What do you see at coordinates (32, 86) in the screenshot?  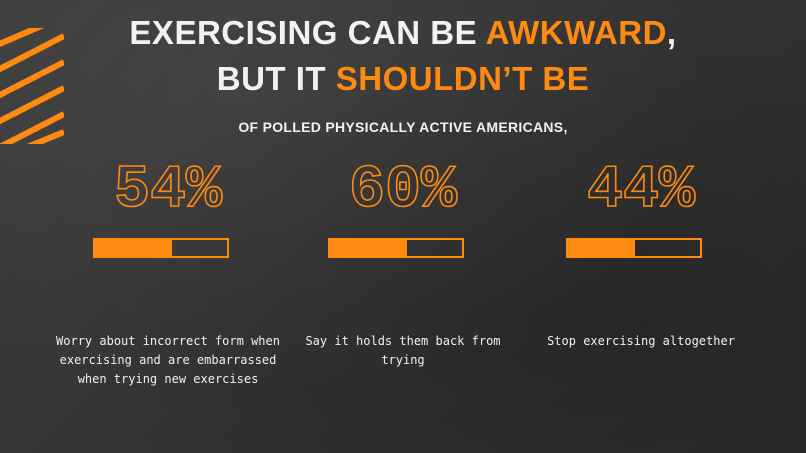 I see `diagonal-stripes-decoration` at bounding box center [32, 86].